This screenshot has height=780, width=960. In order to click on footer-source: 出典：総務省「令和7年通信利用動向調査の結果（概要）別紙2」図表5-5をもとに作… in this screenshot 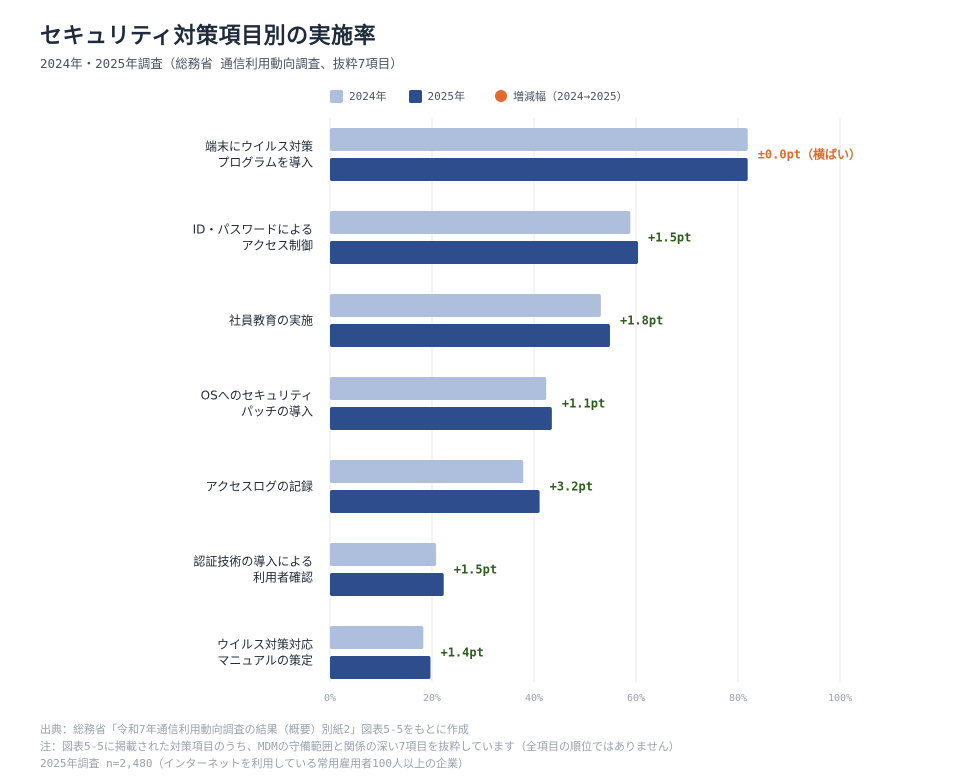, I will do `click(254, 729)`.